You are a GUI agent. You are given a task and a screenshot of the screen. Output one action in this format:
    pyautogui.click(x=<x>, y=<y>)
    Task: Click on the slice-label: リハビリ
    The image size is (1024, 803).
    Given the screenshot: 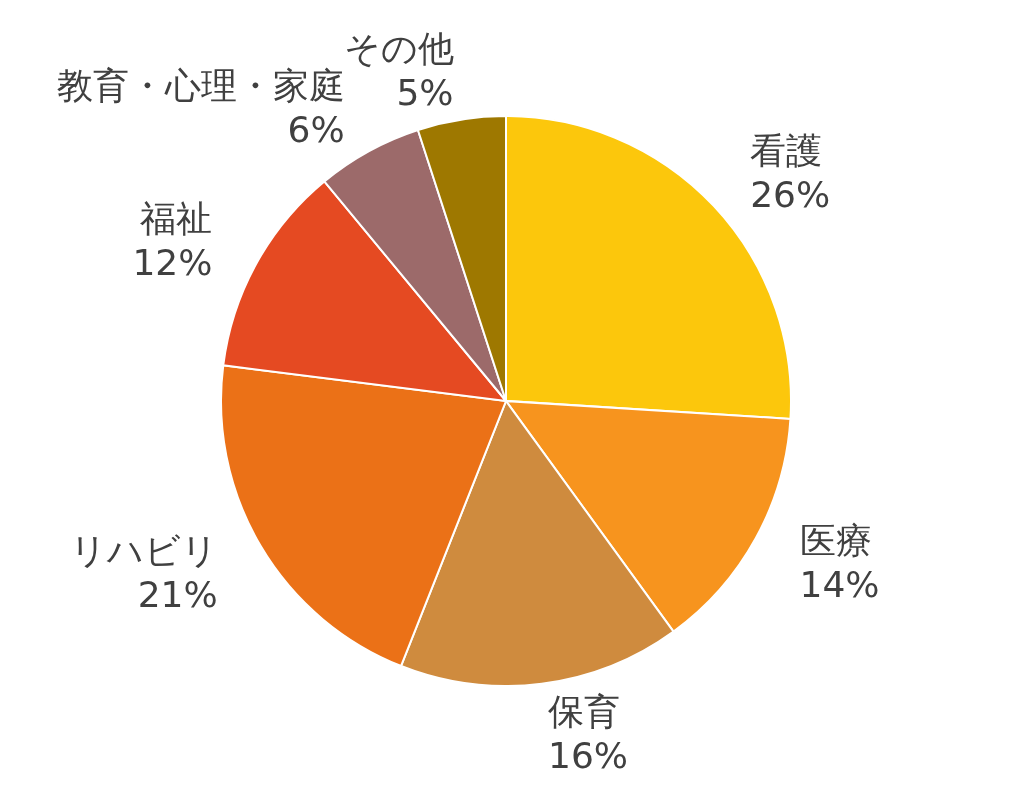 What is the action you would take?
    pyautogui.click(x=143, y=550)
    